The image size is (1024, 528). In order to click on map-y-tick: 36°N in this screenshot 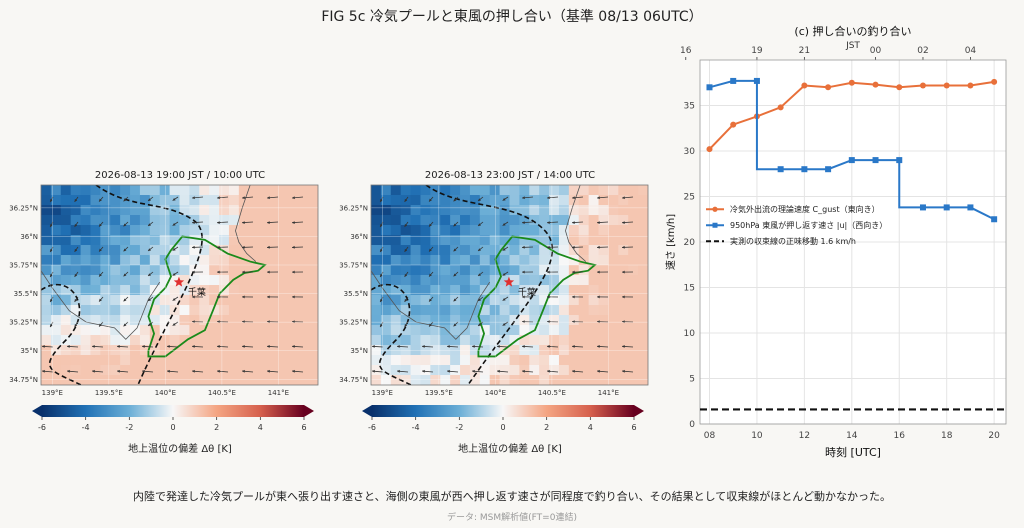, I will do `click(29, 237)`.